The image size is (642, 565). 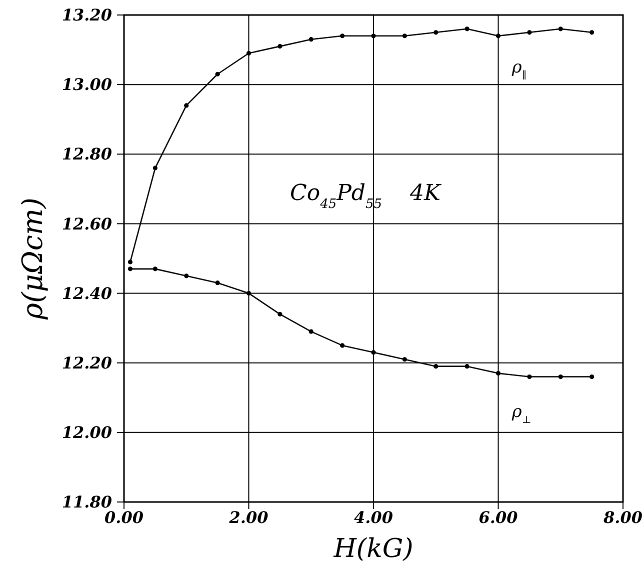 I want to click on y-axis-title: ρ(μΩcm), so click(x=32, y=259).